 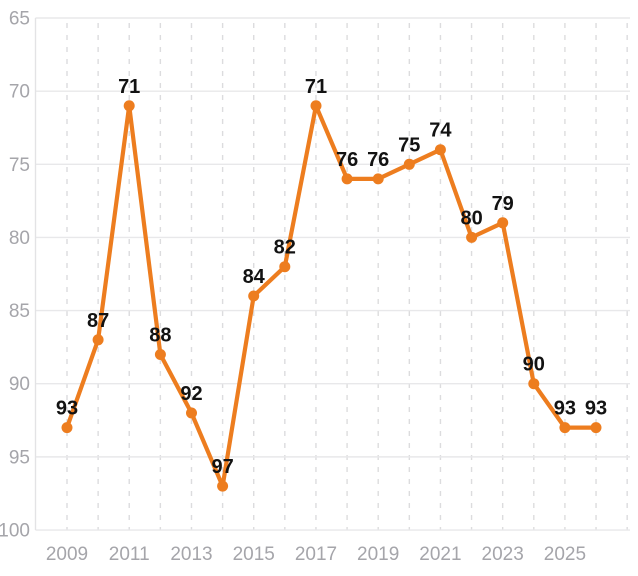 I want to click on data-point-label: 90, so click(x=534, y=365).